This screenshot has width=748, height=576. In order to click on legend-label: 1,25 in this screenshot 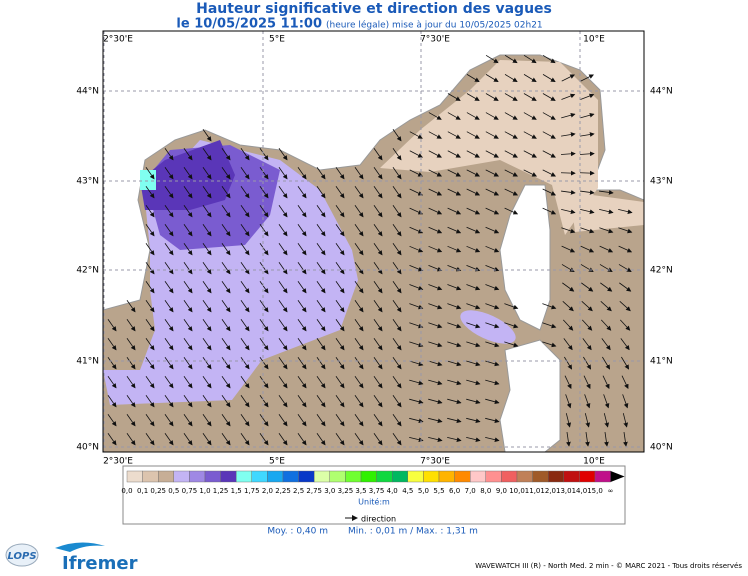, I will do `click(221, 491)`.